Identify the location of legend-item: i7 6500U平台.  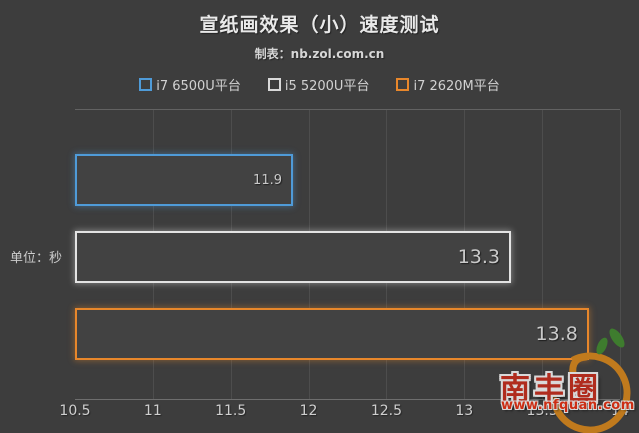
(190, 84).